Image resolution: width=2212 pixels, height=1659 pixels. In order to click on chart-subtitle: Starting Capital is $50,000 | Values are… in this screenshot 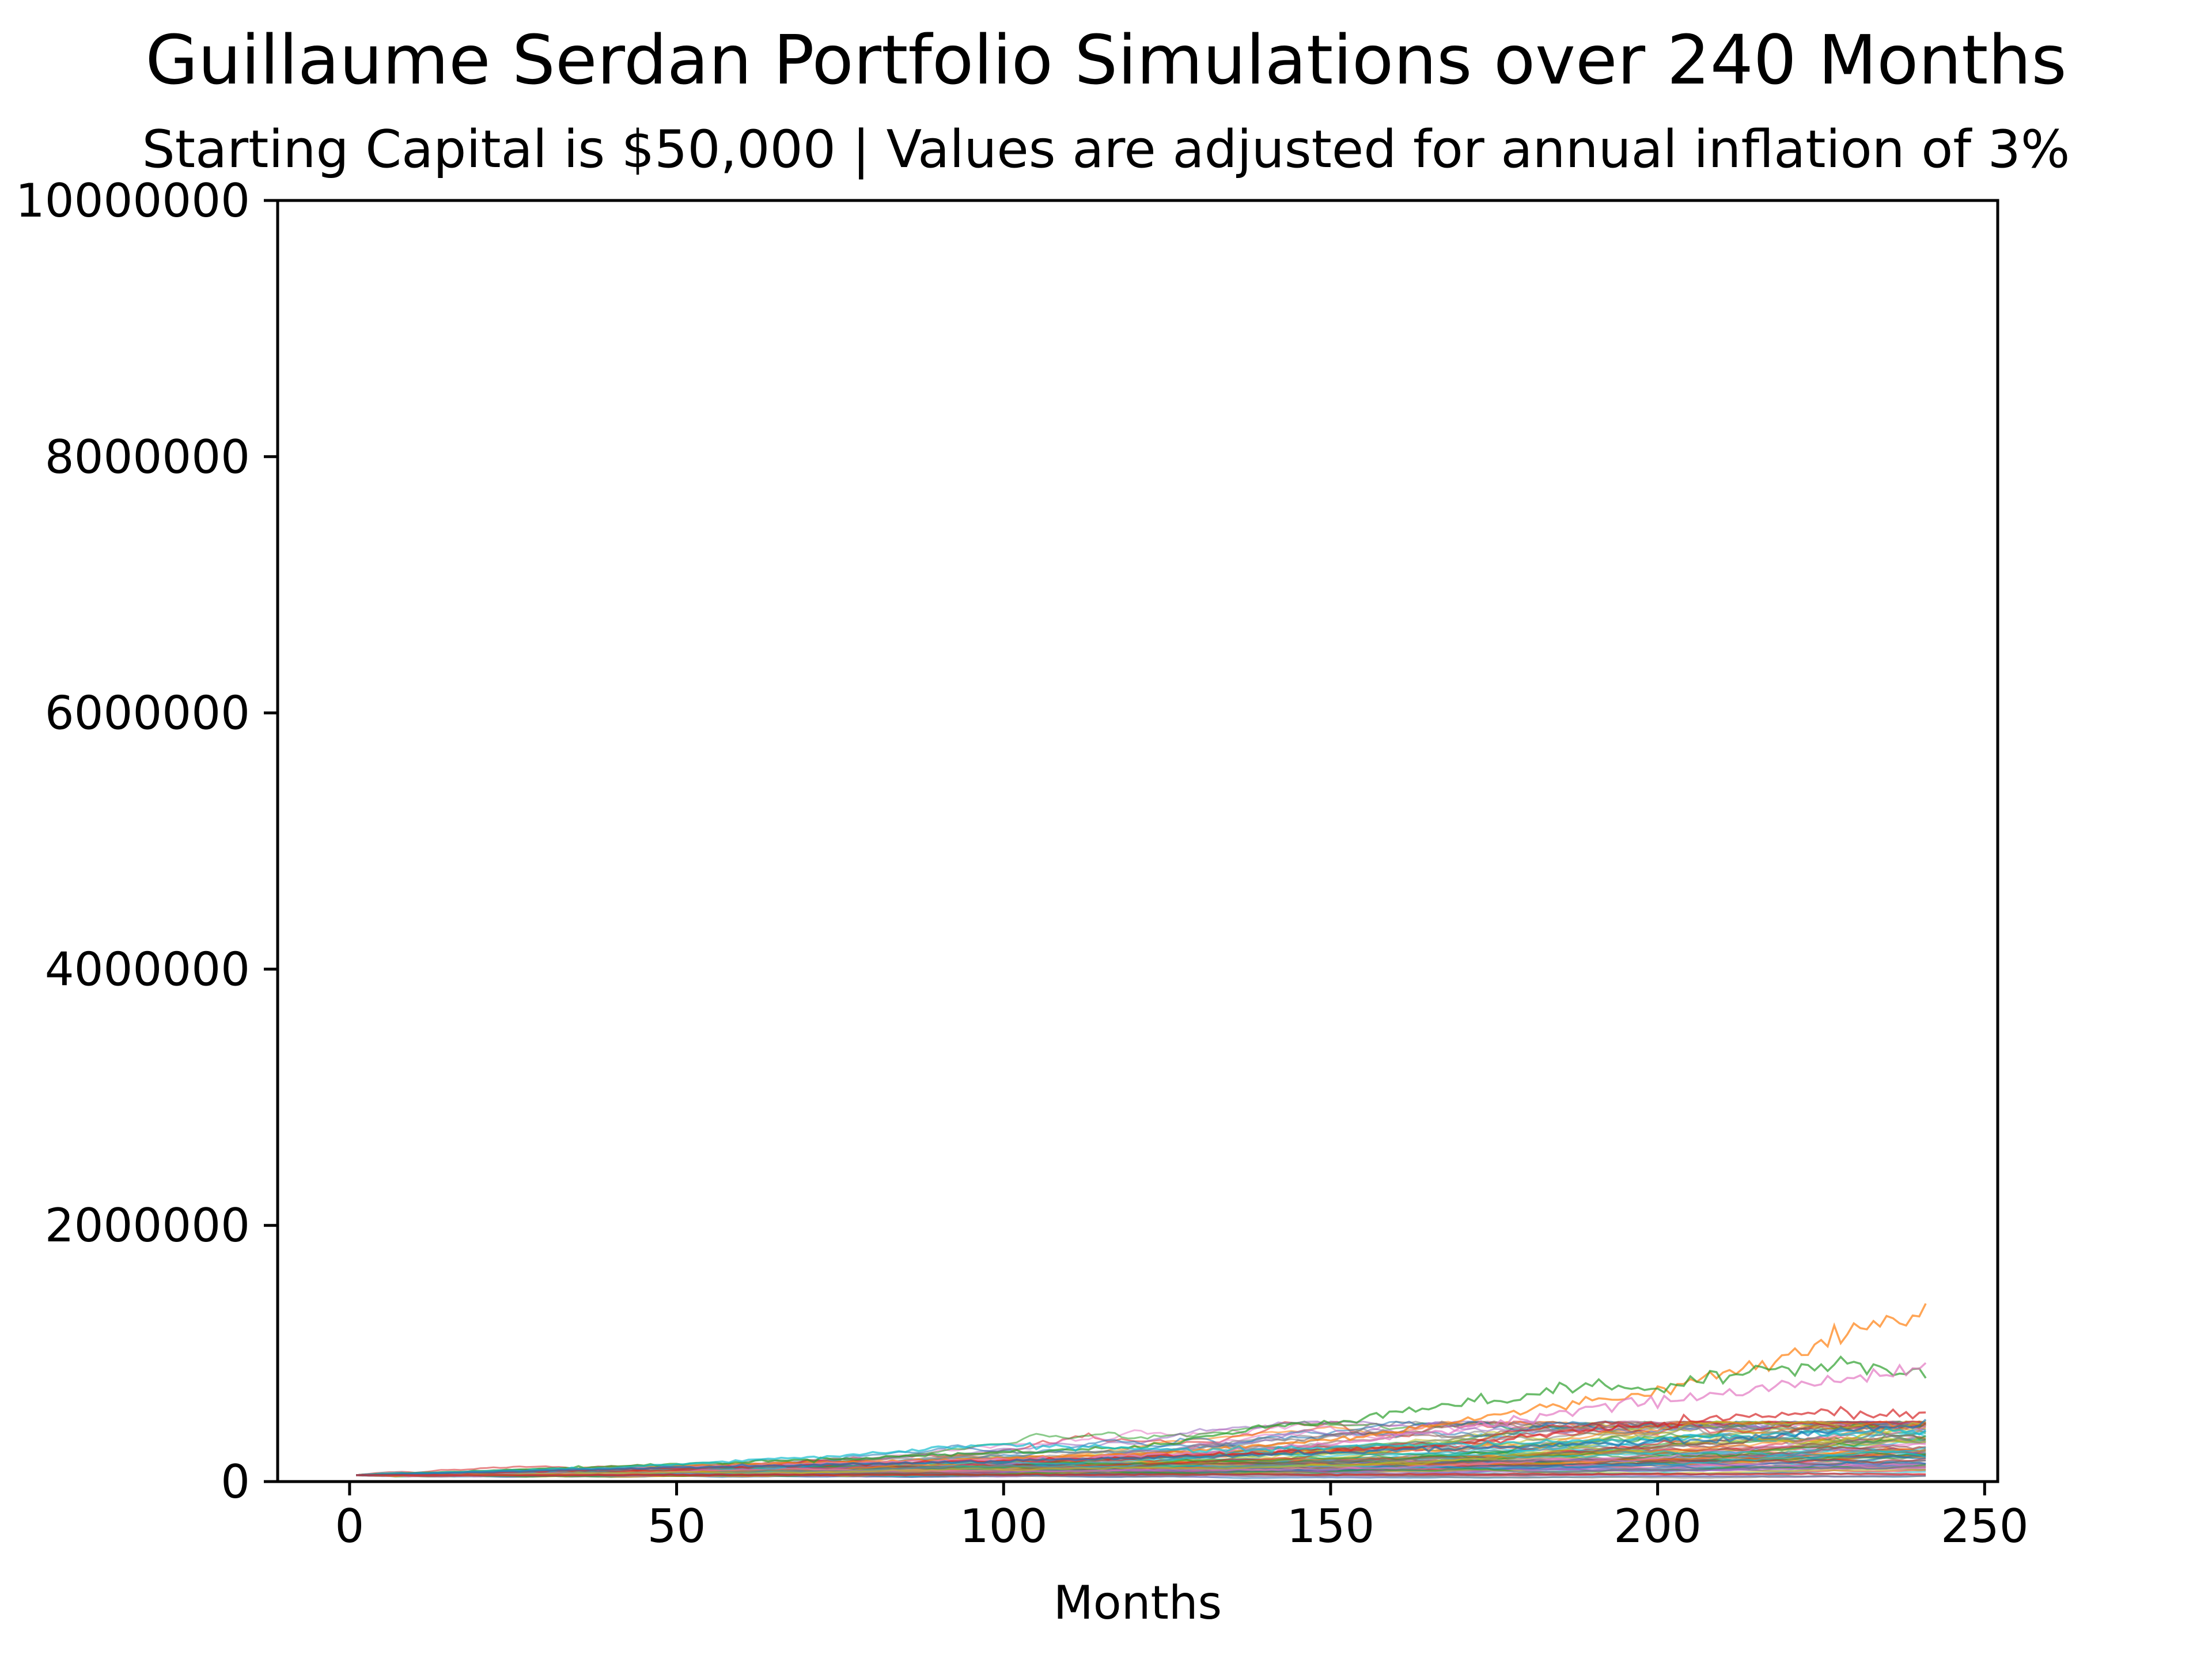, I will do `click(1106, 149)`.